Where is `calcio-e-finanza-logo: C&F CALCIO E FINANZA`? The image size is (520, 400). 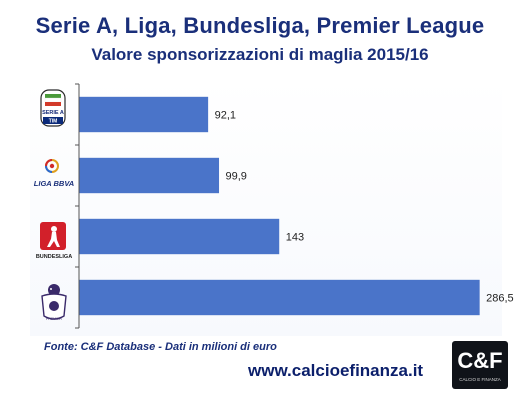
calcio-e-finanza-logo: C&F CALCIO E FINANZA is located at coordinates (480, 365).